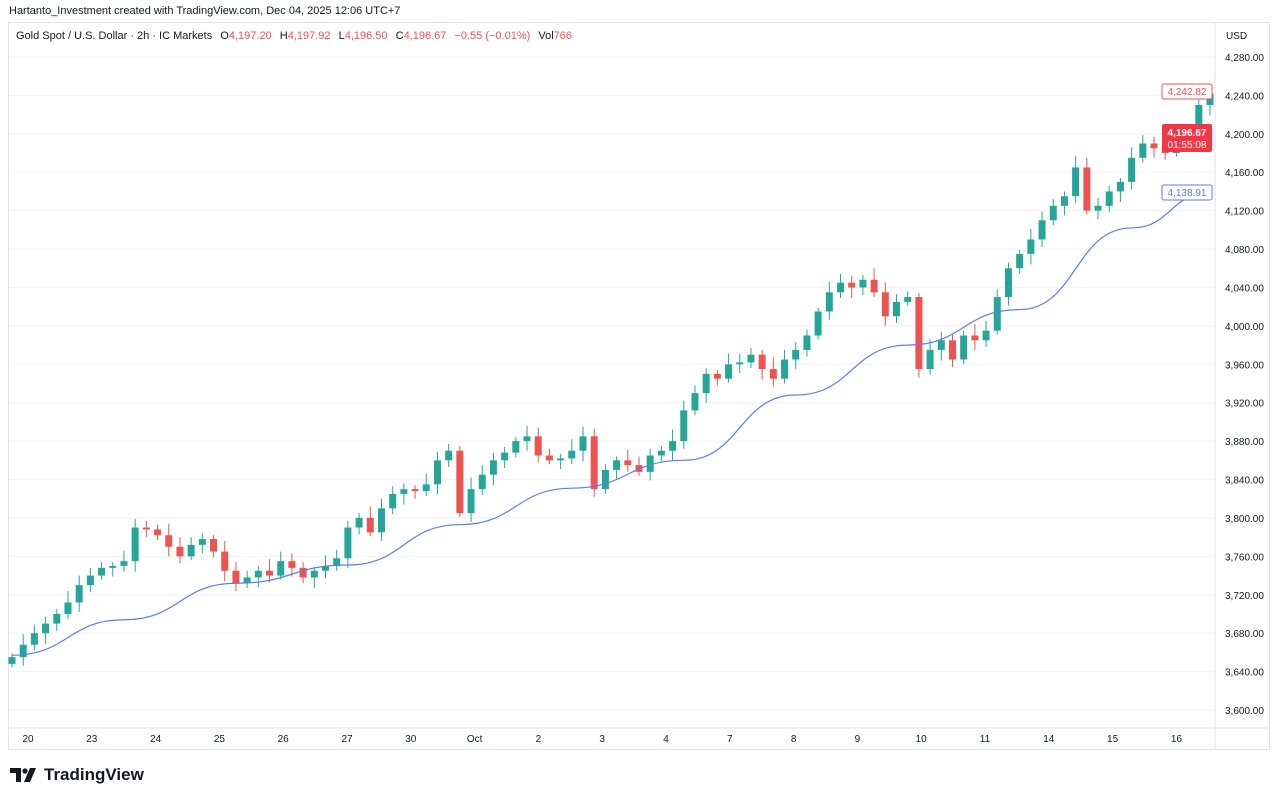 The image size is (1280, 800). Describe the element at coordinates (602, 739) in the screenshot. I see `time-tick: 3` at that location.